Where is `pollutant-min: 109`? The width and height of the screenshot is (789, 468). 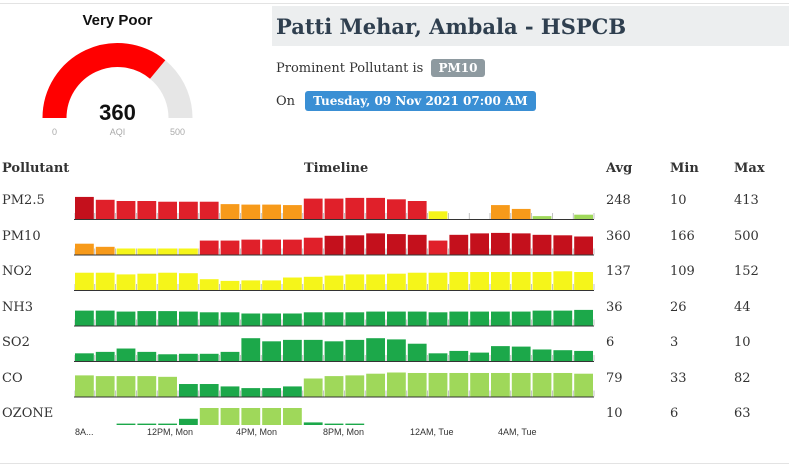
pollutant-min: 109 is located at coordinates (682, 271).